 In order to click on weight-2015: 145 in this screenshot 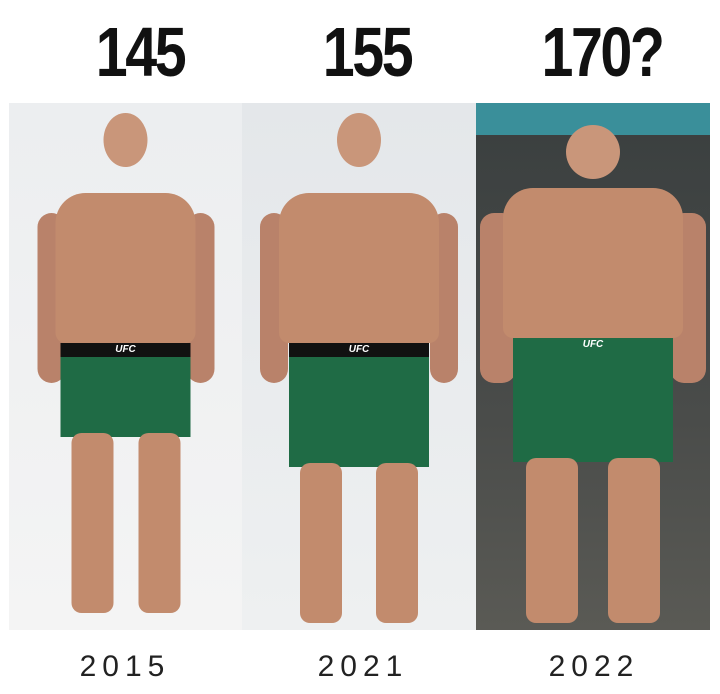, I will do `click(141, 52)`.